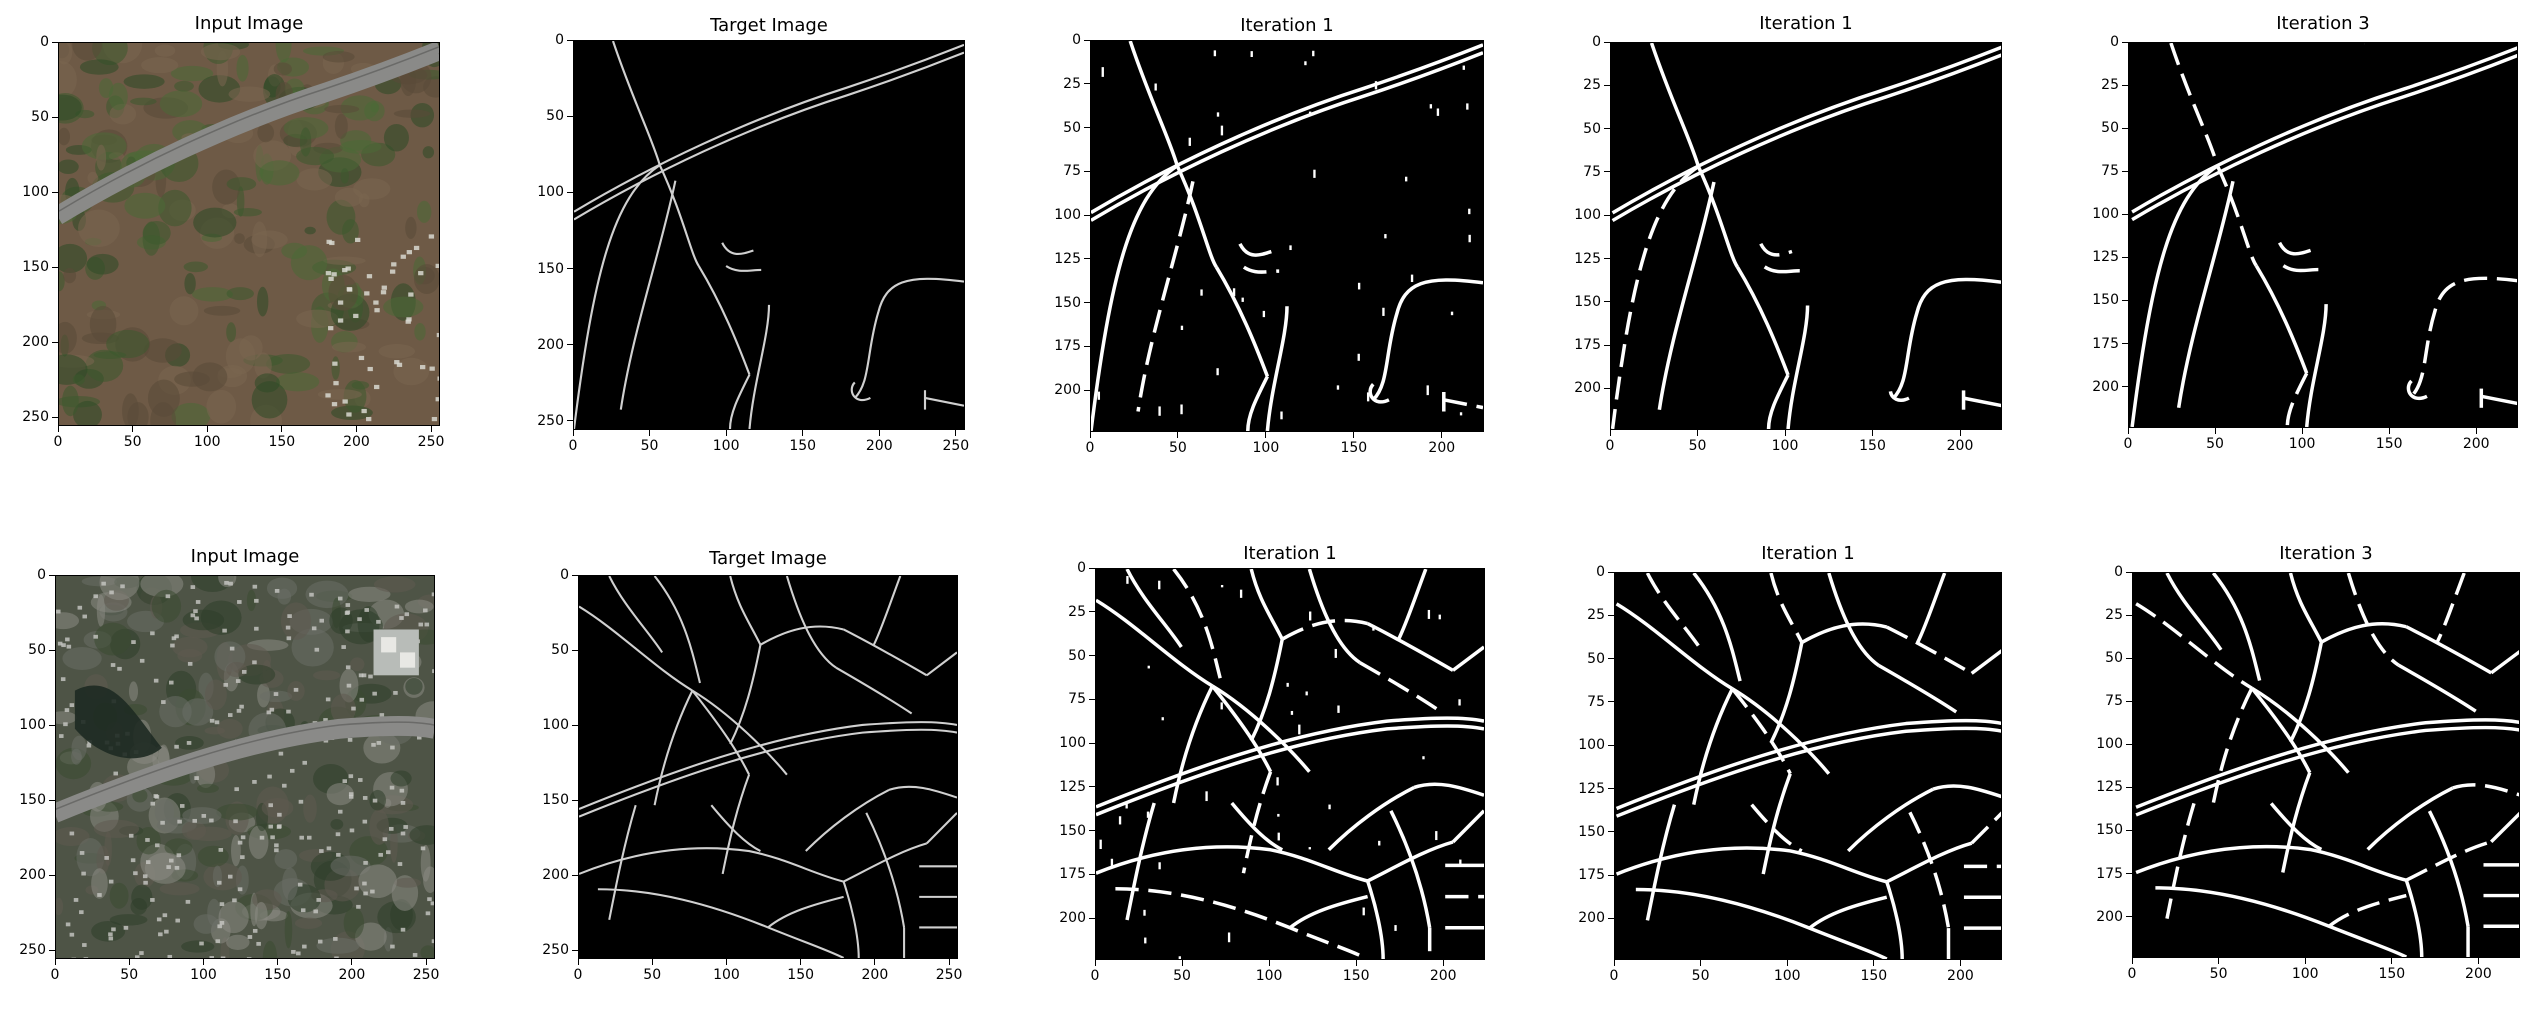  I want to click on y-tick-label: 100, so click(1587, 215).